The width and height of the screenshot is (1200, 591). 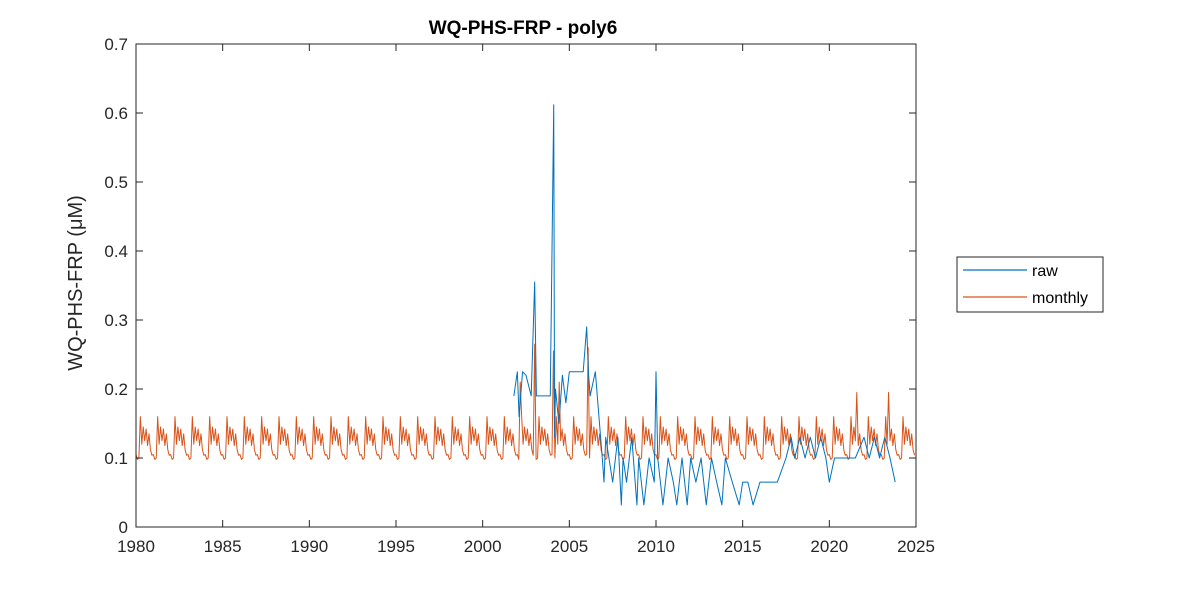 What do you see at coordinates (116, 458) in the screenshot?
I see `y-tick-label: 0.1` at bounding box center [116, 458].